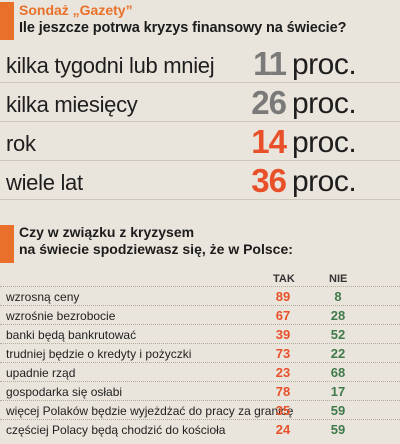 The image size is (400, 444). What do you see at coordinates (283, 391) in the screenshot?
I see `tak-value: 78` at bounding box center [283, 391].